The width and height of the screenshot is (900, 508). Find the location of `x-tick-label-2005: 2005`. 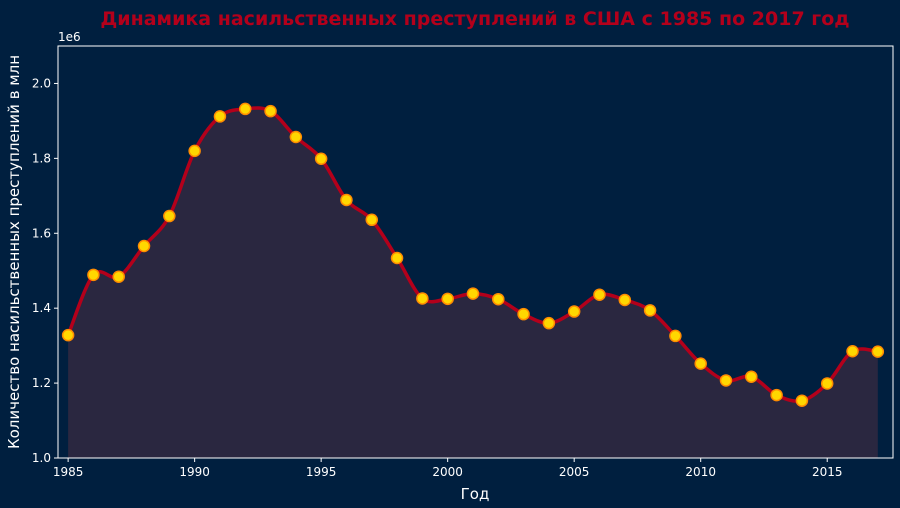

x-tick-label-2005: 2005 is located at coordinates (574, 472).